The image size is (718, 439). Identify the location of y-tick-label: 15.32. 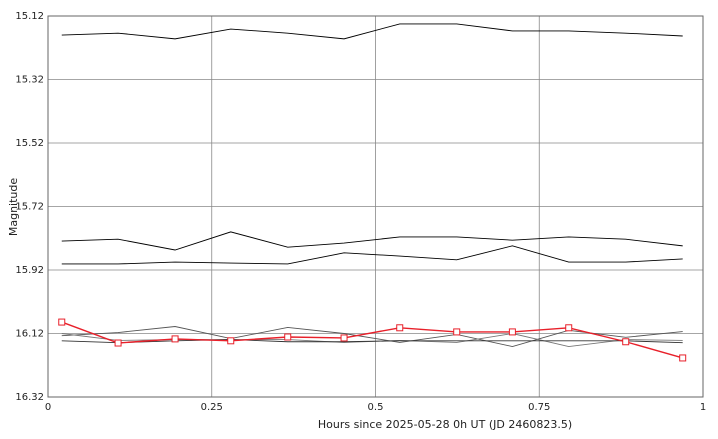
(29, 80).